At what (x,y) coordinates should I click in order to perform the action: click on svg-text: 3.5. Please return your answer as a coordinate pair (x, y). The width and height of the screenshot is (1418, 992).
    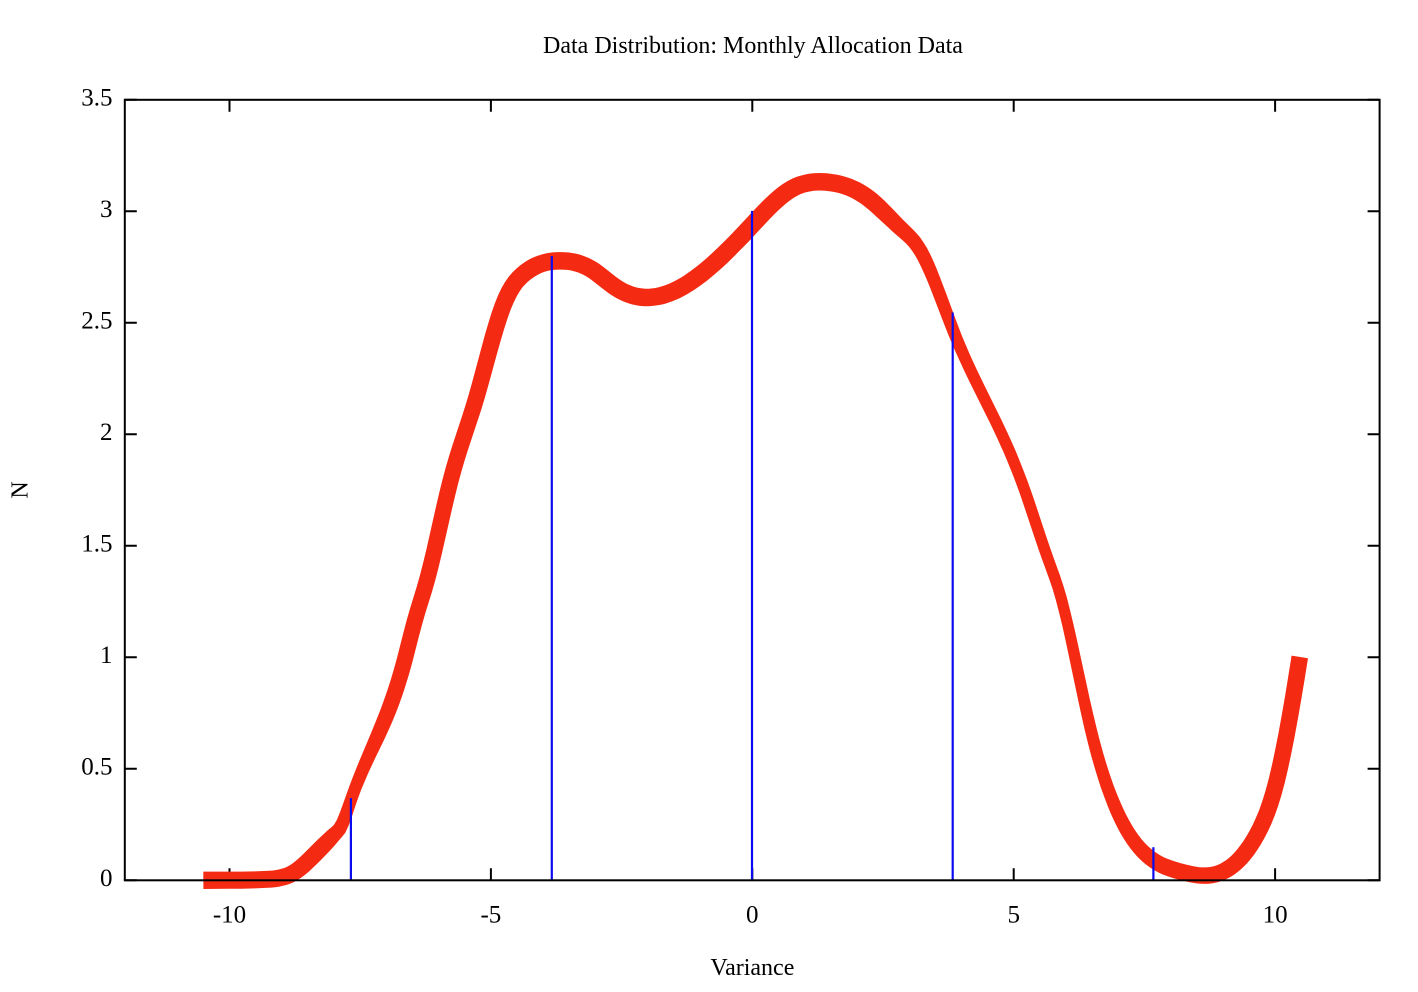
    Looking at the image, I should click on (96, 98).